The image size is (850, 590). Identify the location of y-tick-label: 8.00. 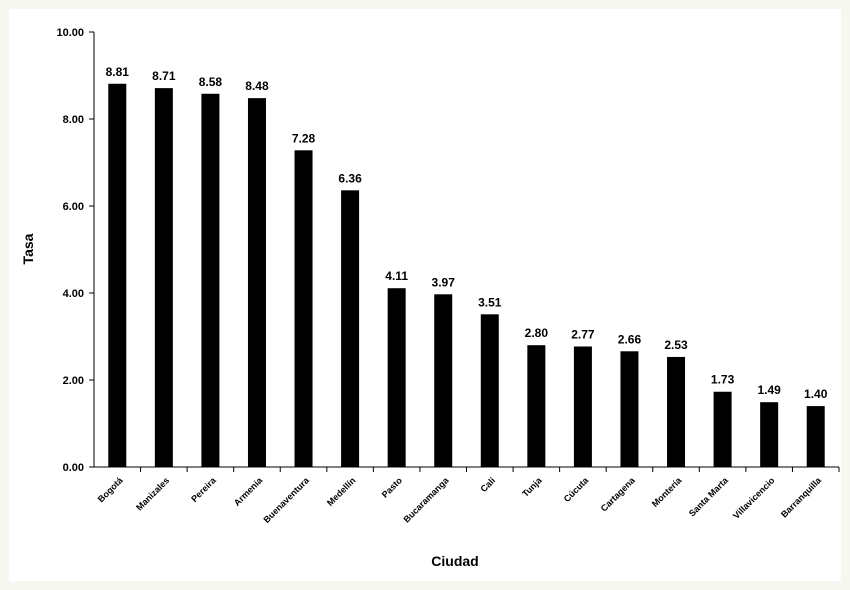
(73, 120).